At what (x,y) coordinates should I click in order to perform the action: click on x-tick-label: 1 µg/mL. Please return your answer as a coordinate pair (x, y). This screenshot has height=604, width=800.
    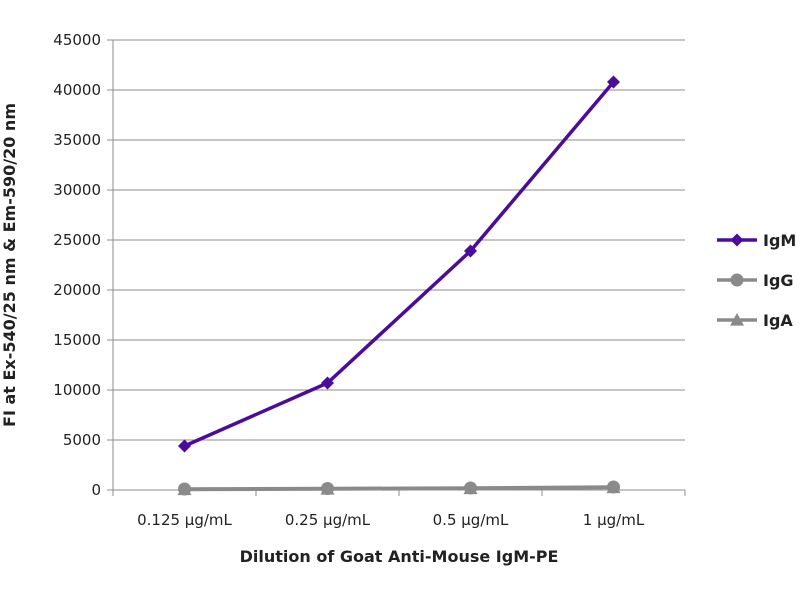
    Looking at the image, I should click on (614, 520).